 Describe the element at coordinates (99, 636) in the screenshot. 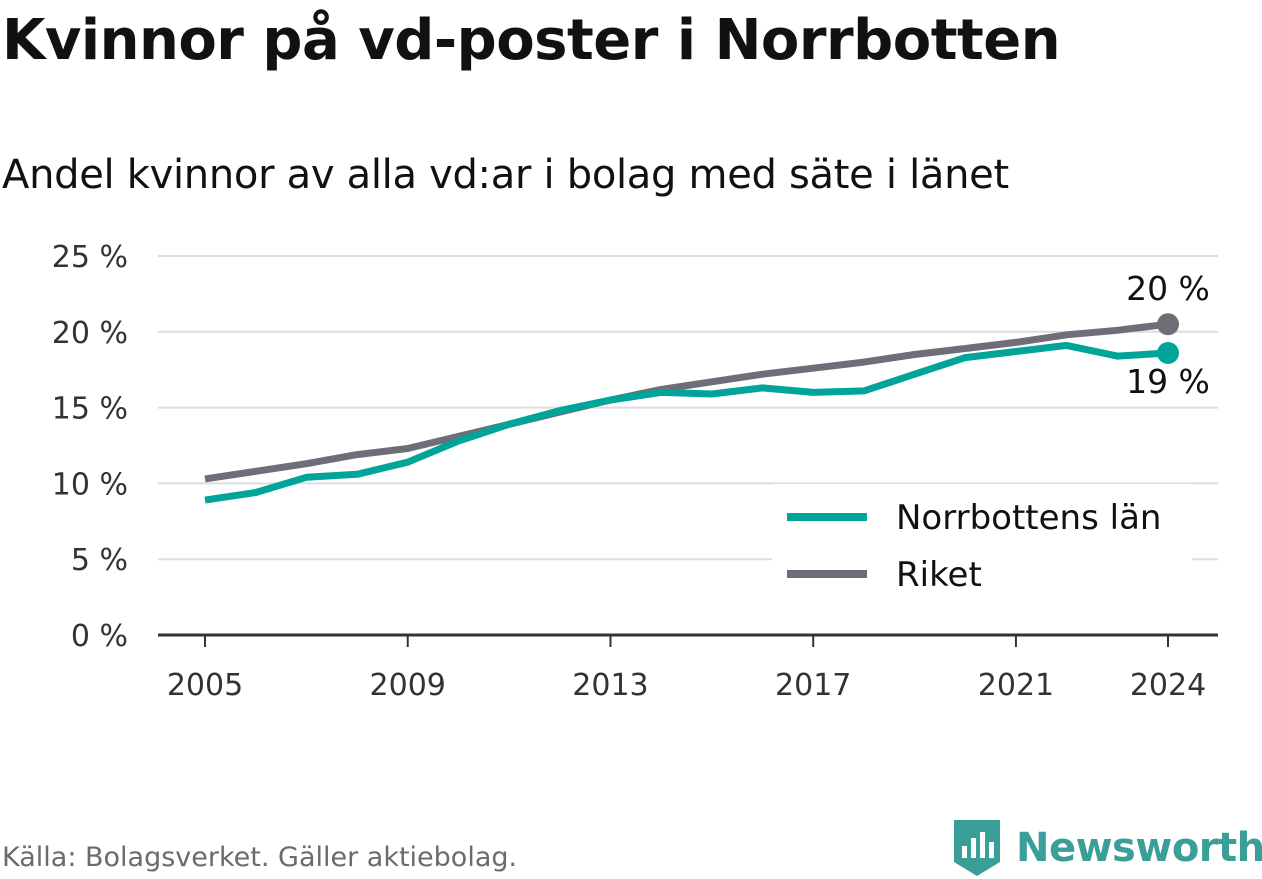

I see `y-tick-label: 0 %` at that location.